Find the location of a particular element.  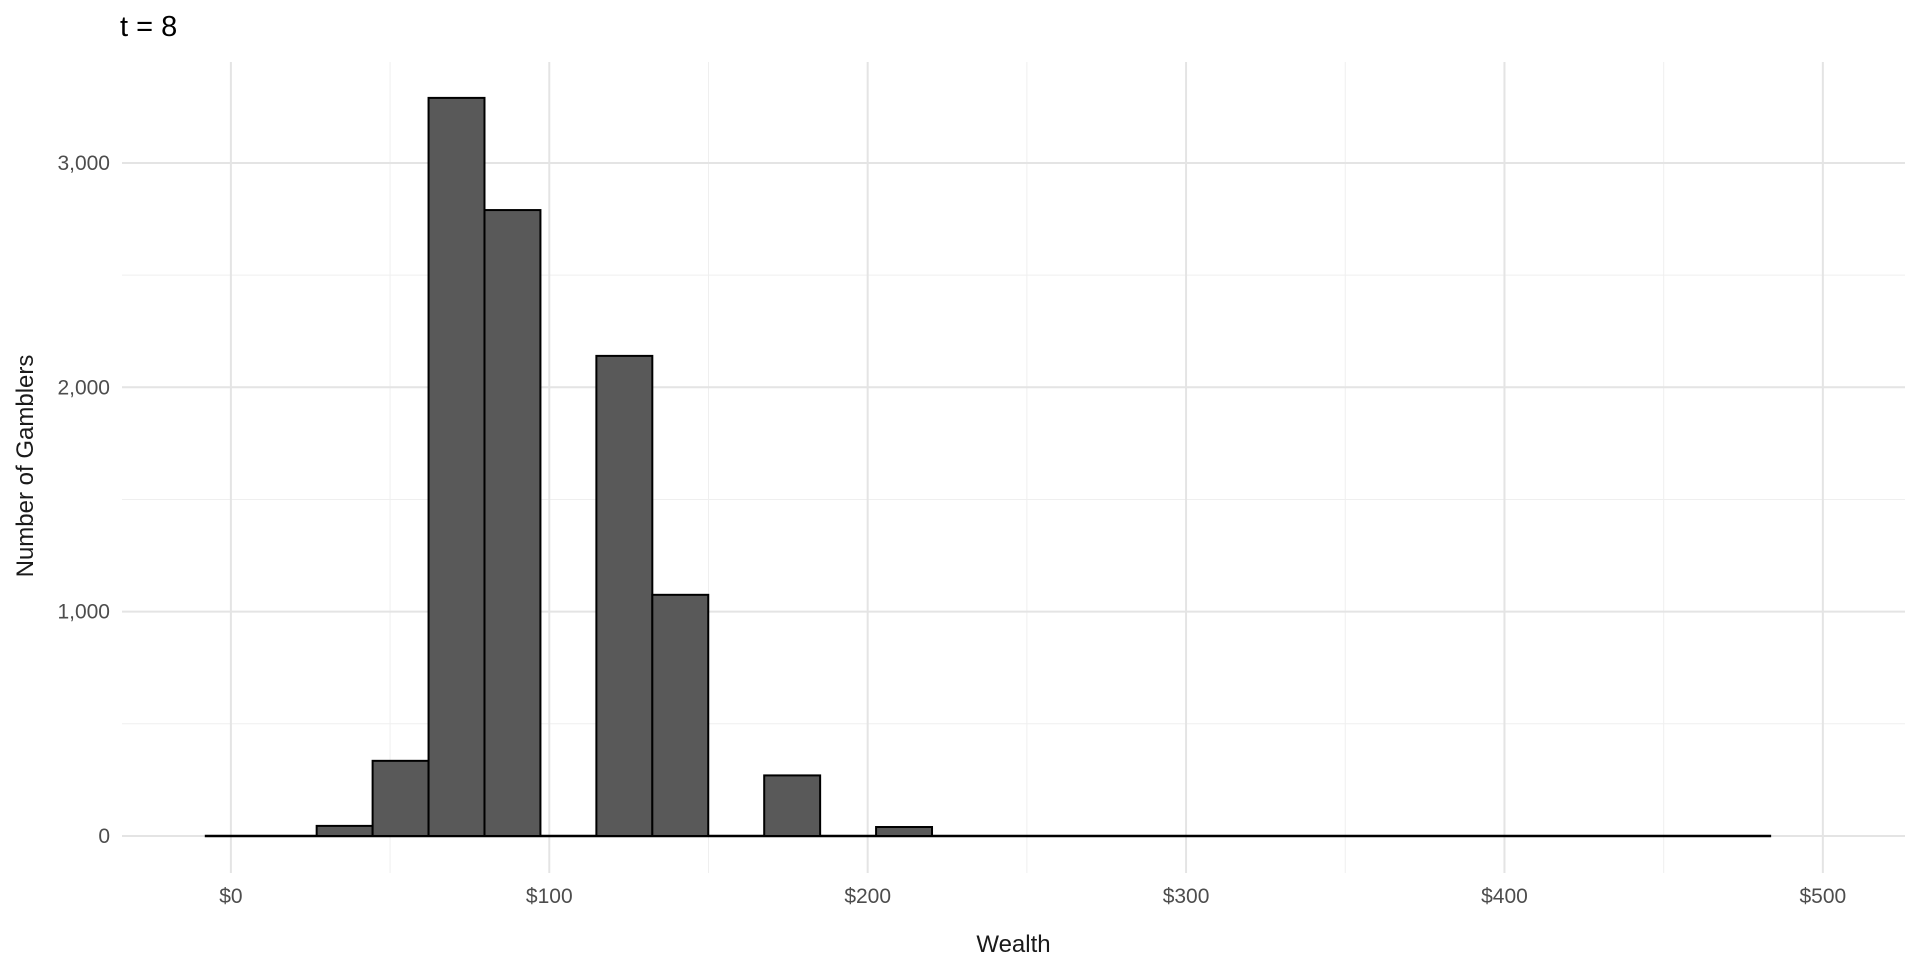

x-tick-label: $0 is located at coordinates (230, 896).